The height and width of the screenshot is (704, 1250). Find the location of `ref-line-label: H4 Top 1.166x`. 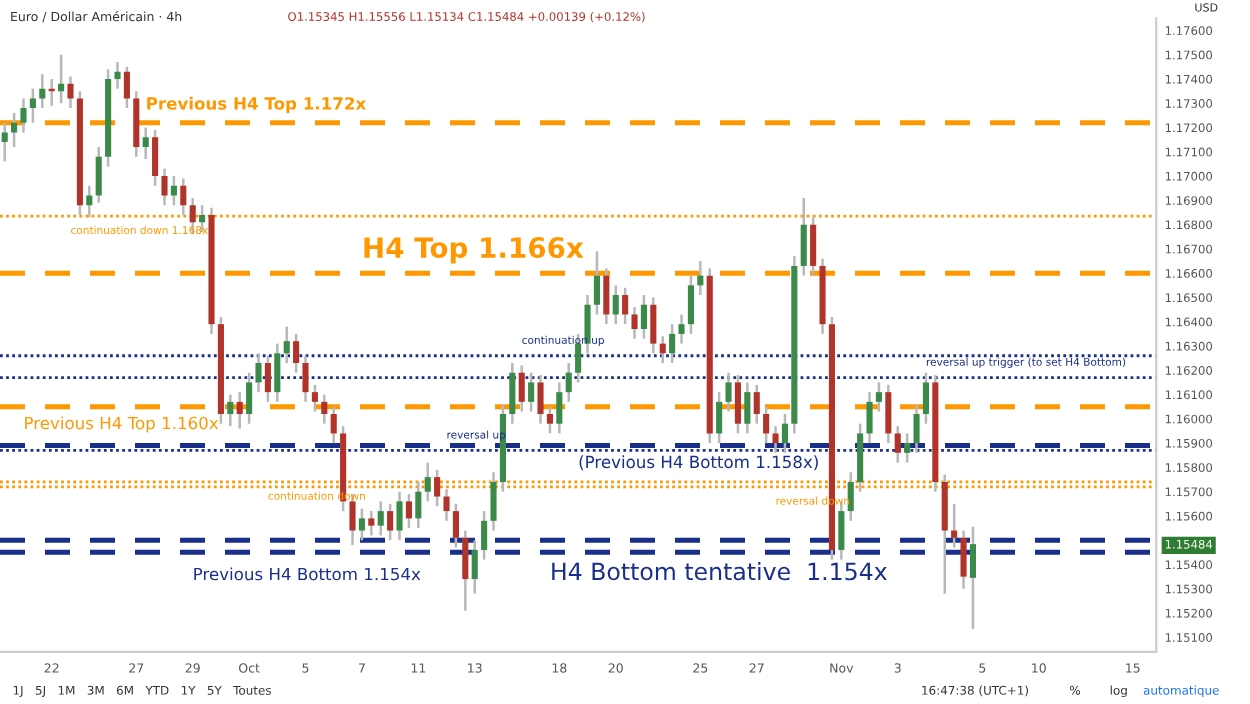

ref-line-label: H4 Top 1.166x is located at coordinates (474, 250).